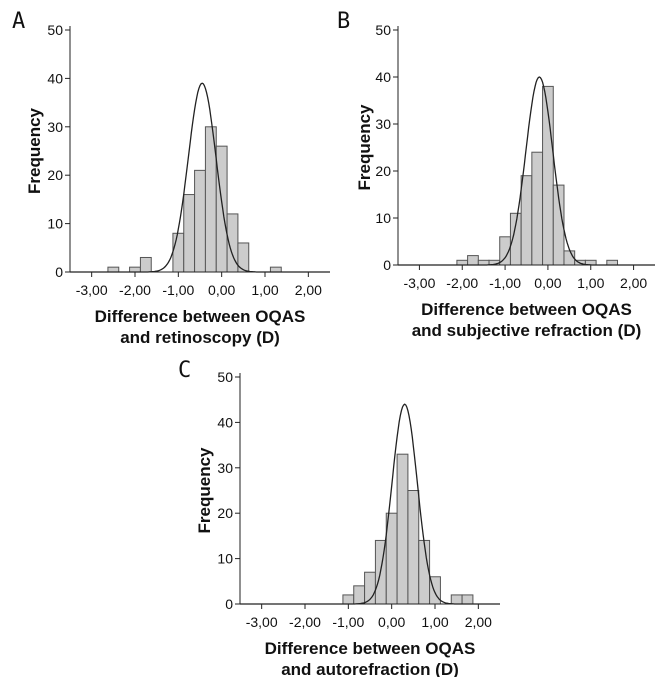 The height and width of the screenshot is (677, 669). What do you see at coordinates (370, 668) in the screenshot?
I see `x-axis-title-line-2: and autorefraction (D)` at bounding box center [370, 668].